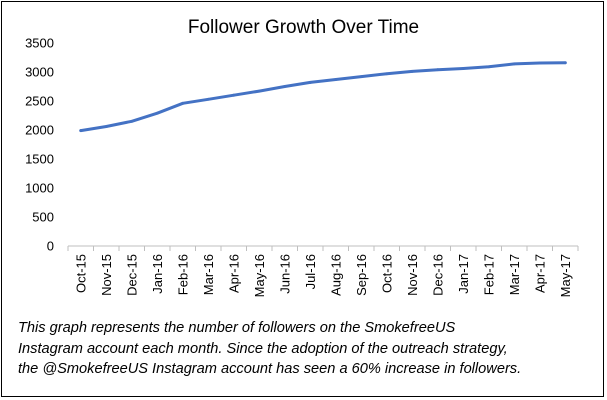 The width and height of the screenshot is (607, 400). What do you see at coordinates (39, 159) in the screenshot?
I see `y-tick-label: 1500` at bounding box center [39, 159].